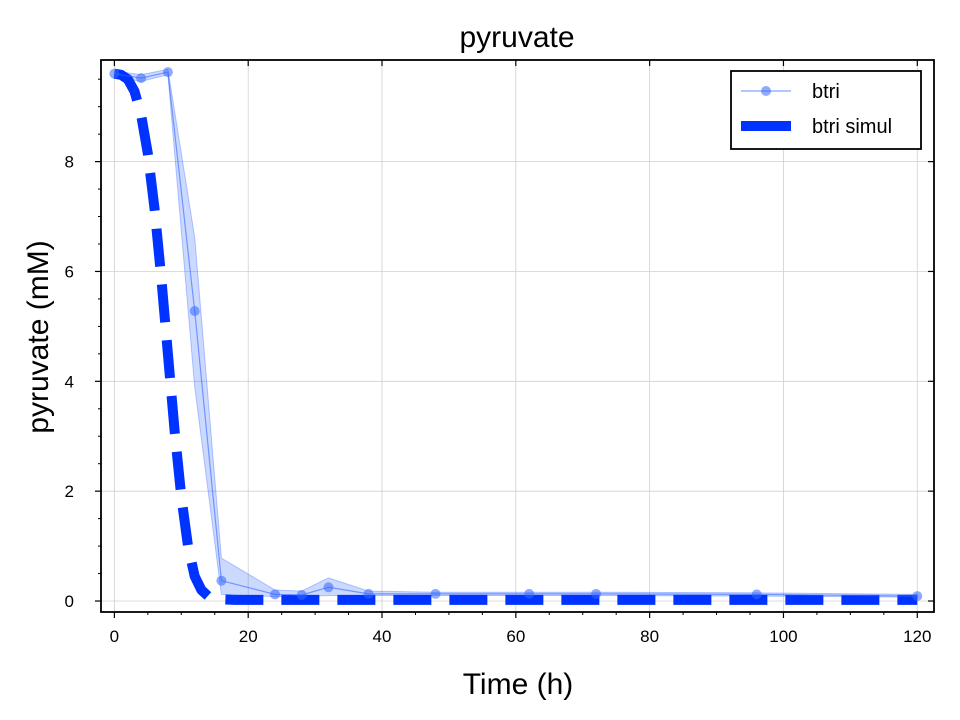  What do you see at coordinates (515, 636) in the screenshot?
I see `x-tick-label: 60` at bounding box center [515, 636].